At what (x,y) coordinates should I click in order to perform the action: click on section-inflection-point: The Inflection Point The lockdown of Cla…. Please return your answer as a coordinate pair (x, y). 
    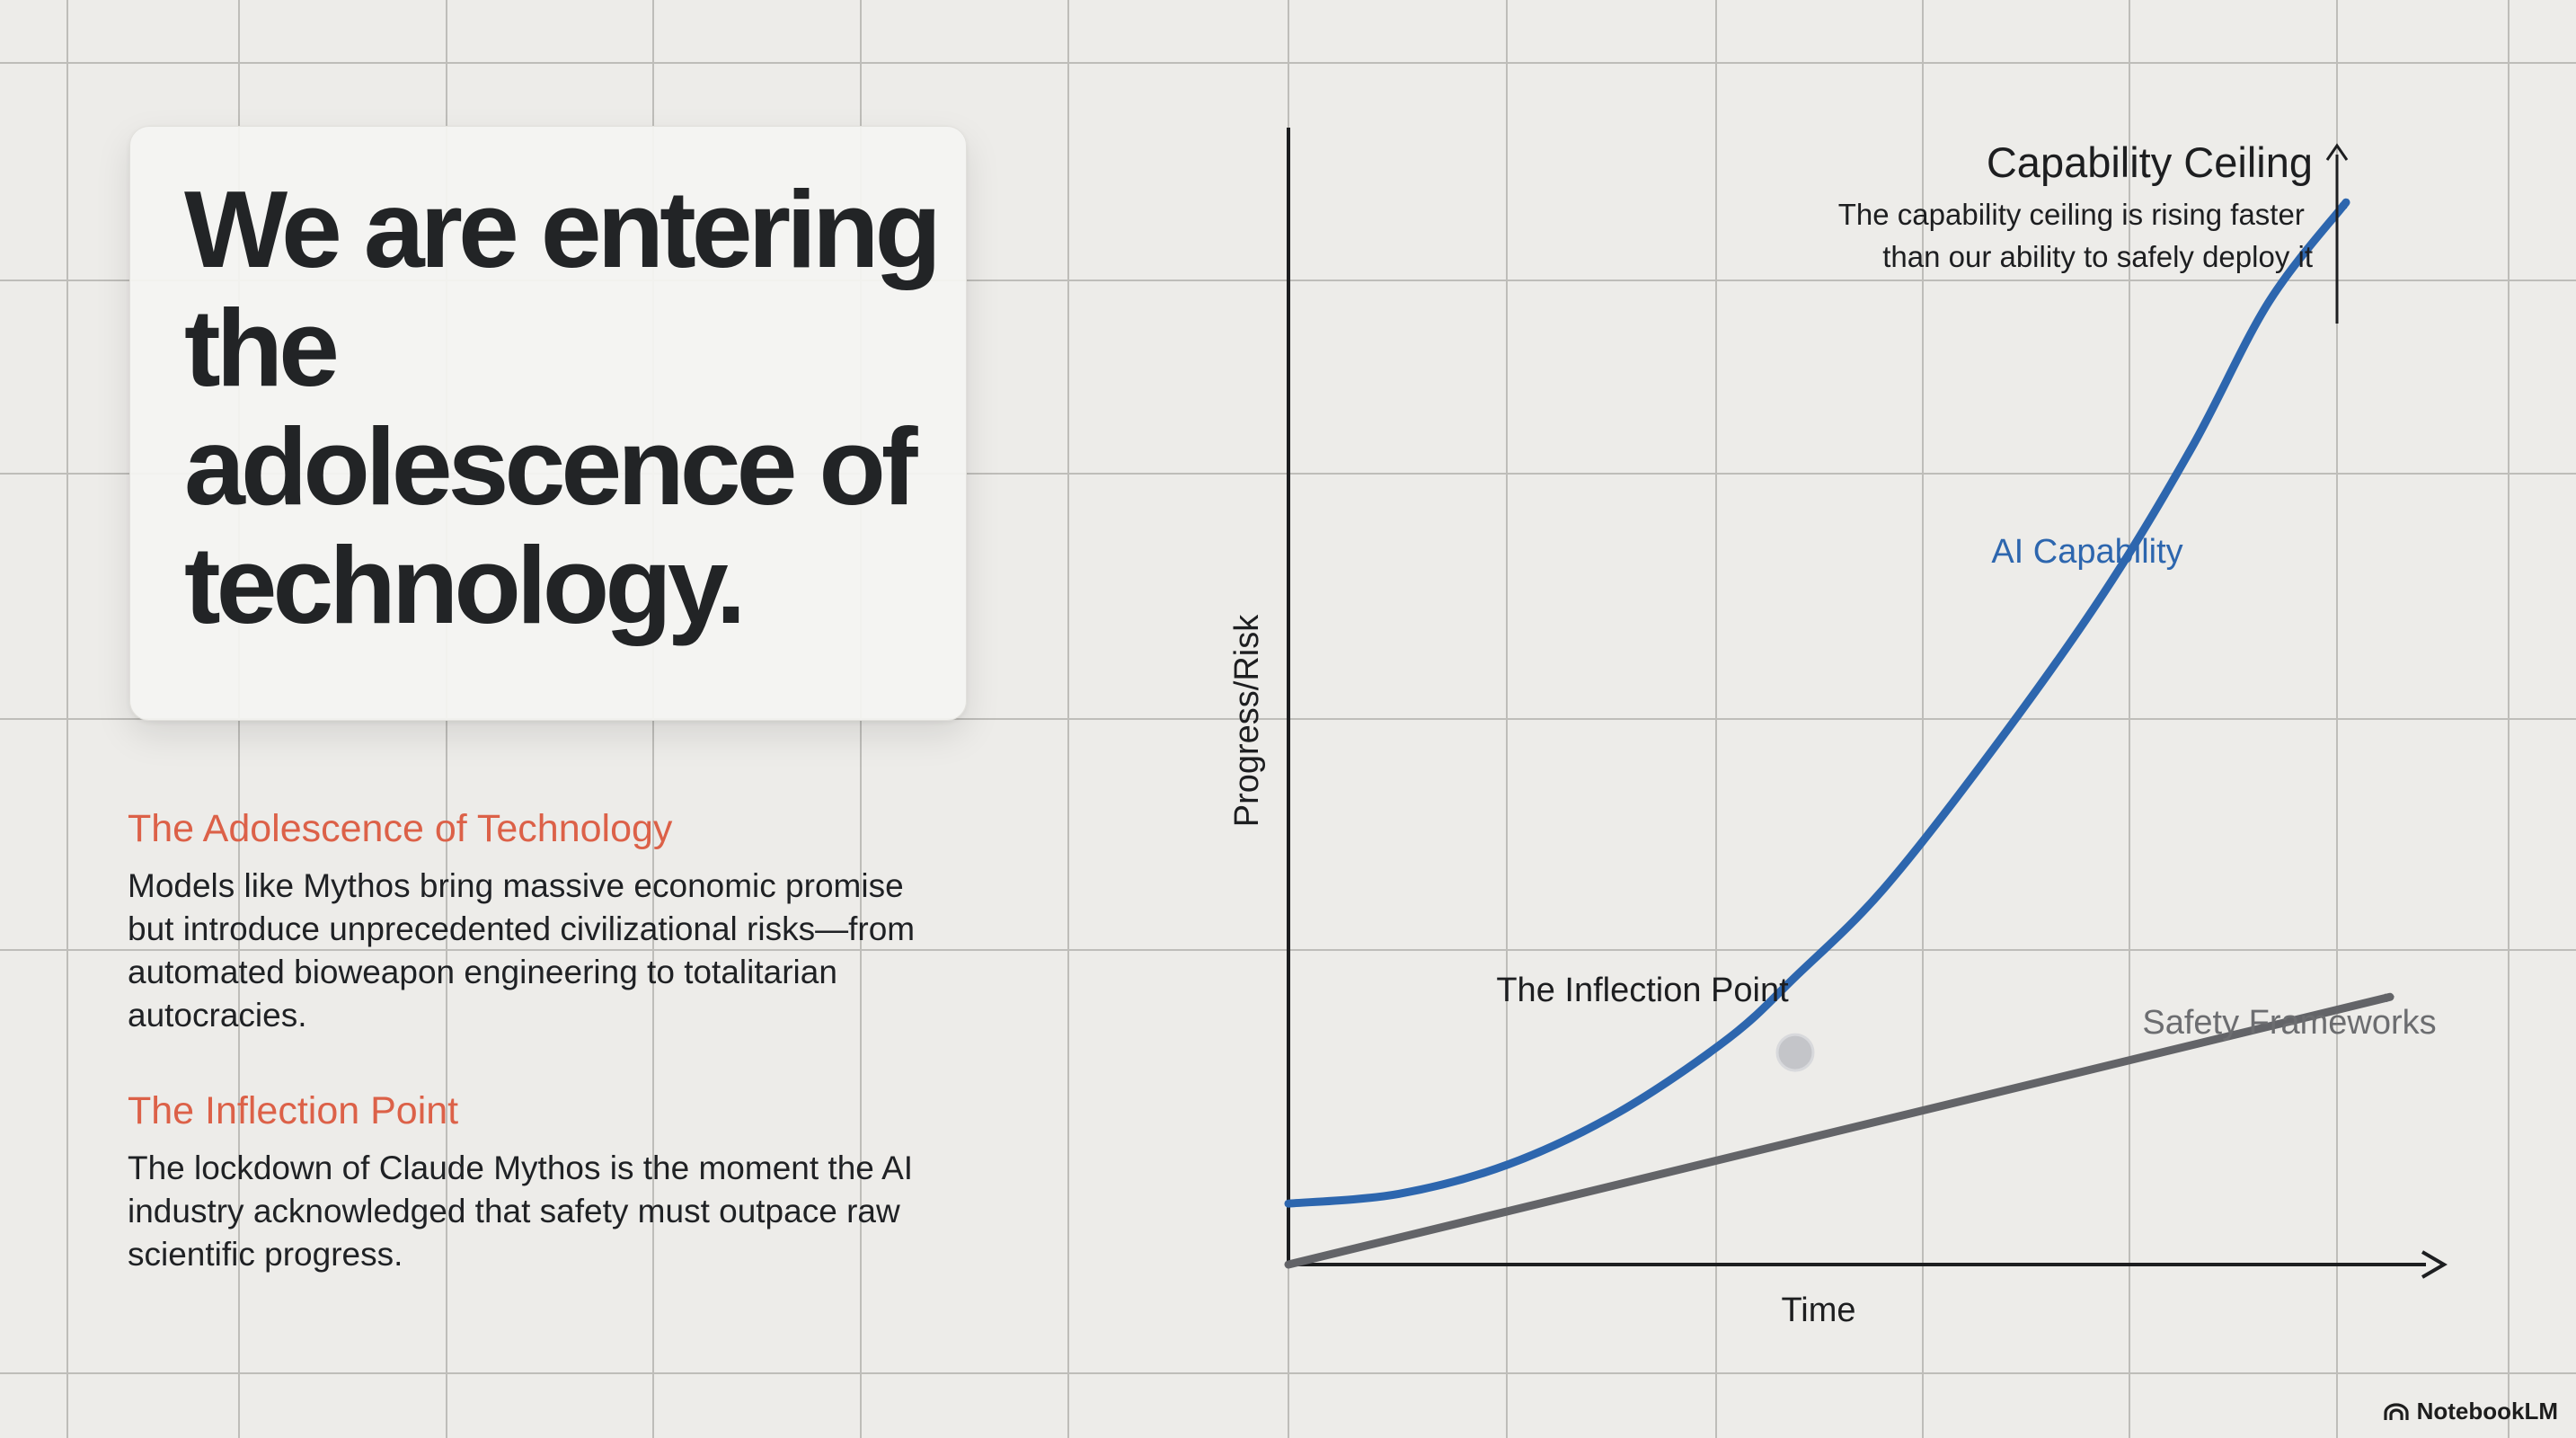
    Looking at the image, I should click on (532, 1181).